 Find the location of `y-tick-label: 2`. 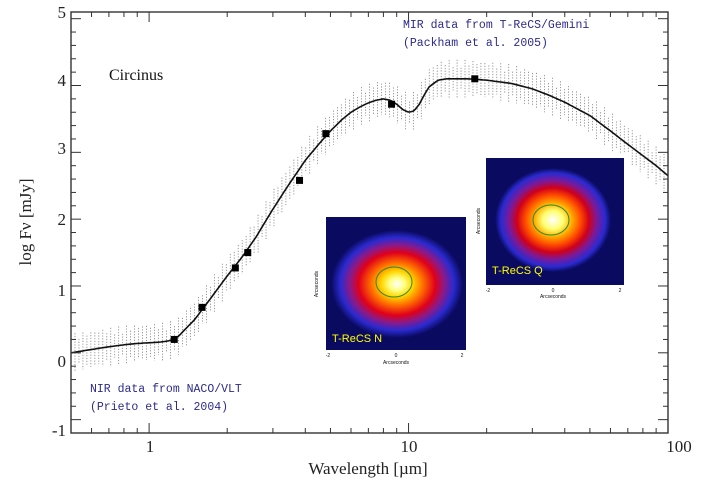

y-tick-label: 2 is located at coordinates (62, 219).